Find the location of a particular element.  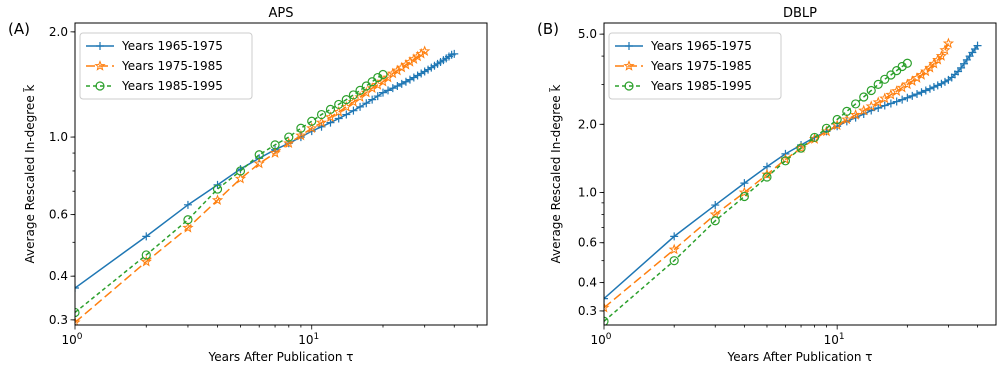

legend-entry: Years 1975-1985 is located at coordinates (701, 66).